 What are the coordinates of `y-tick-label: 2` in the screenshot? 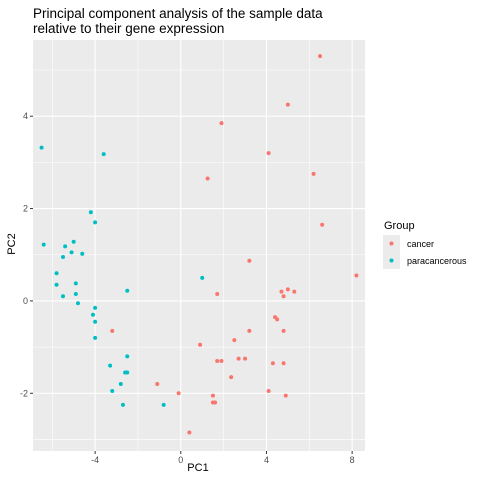 It's located at (25, 209).